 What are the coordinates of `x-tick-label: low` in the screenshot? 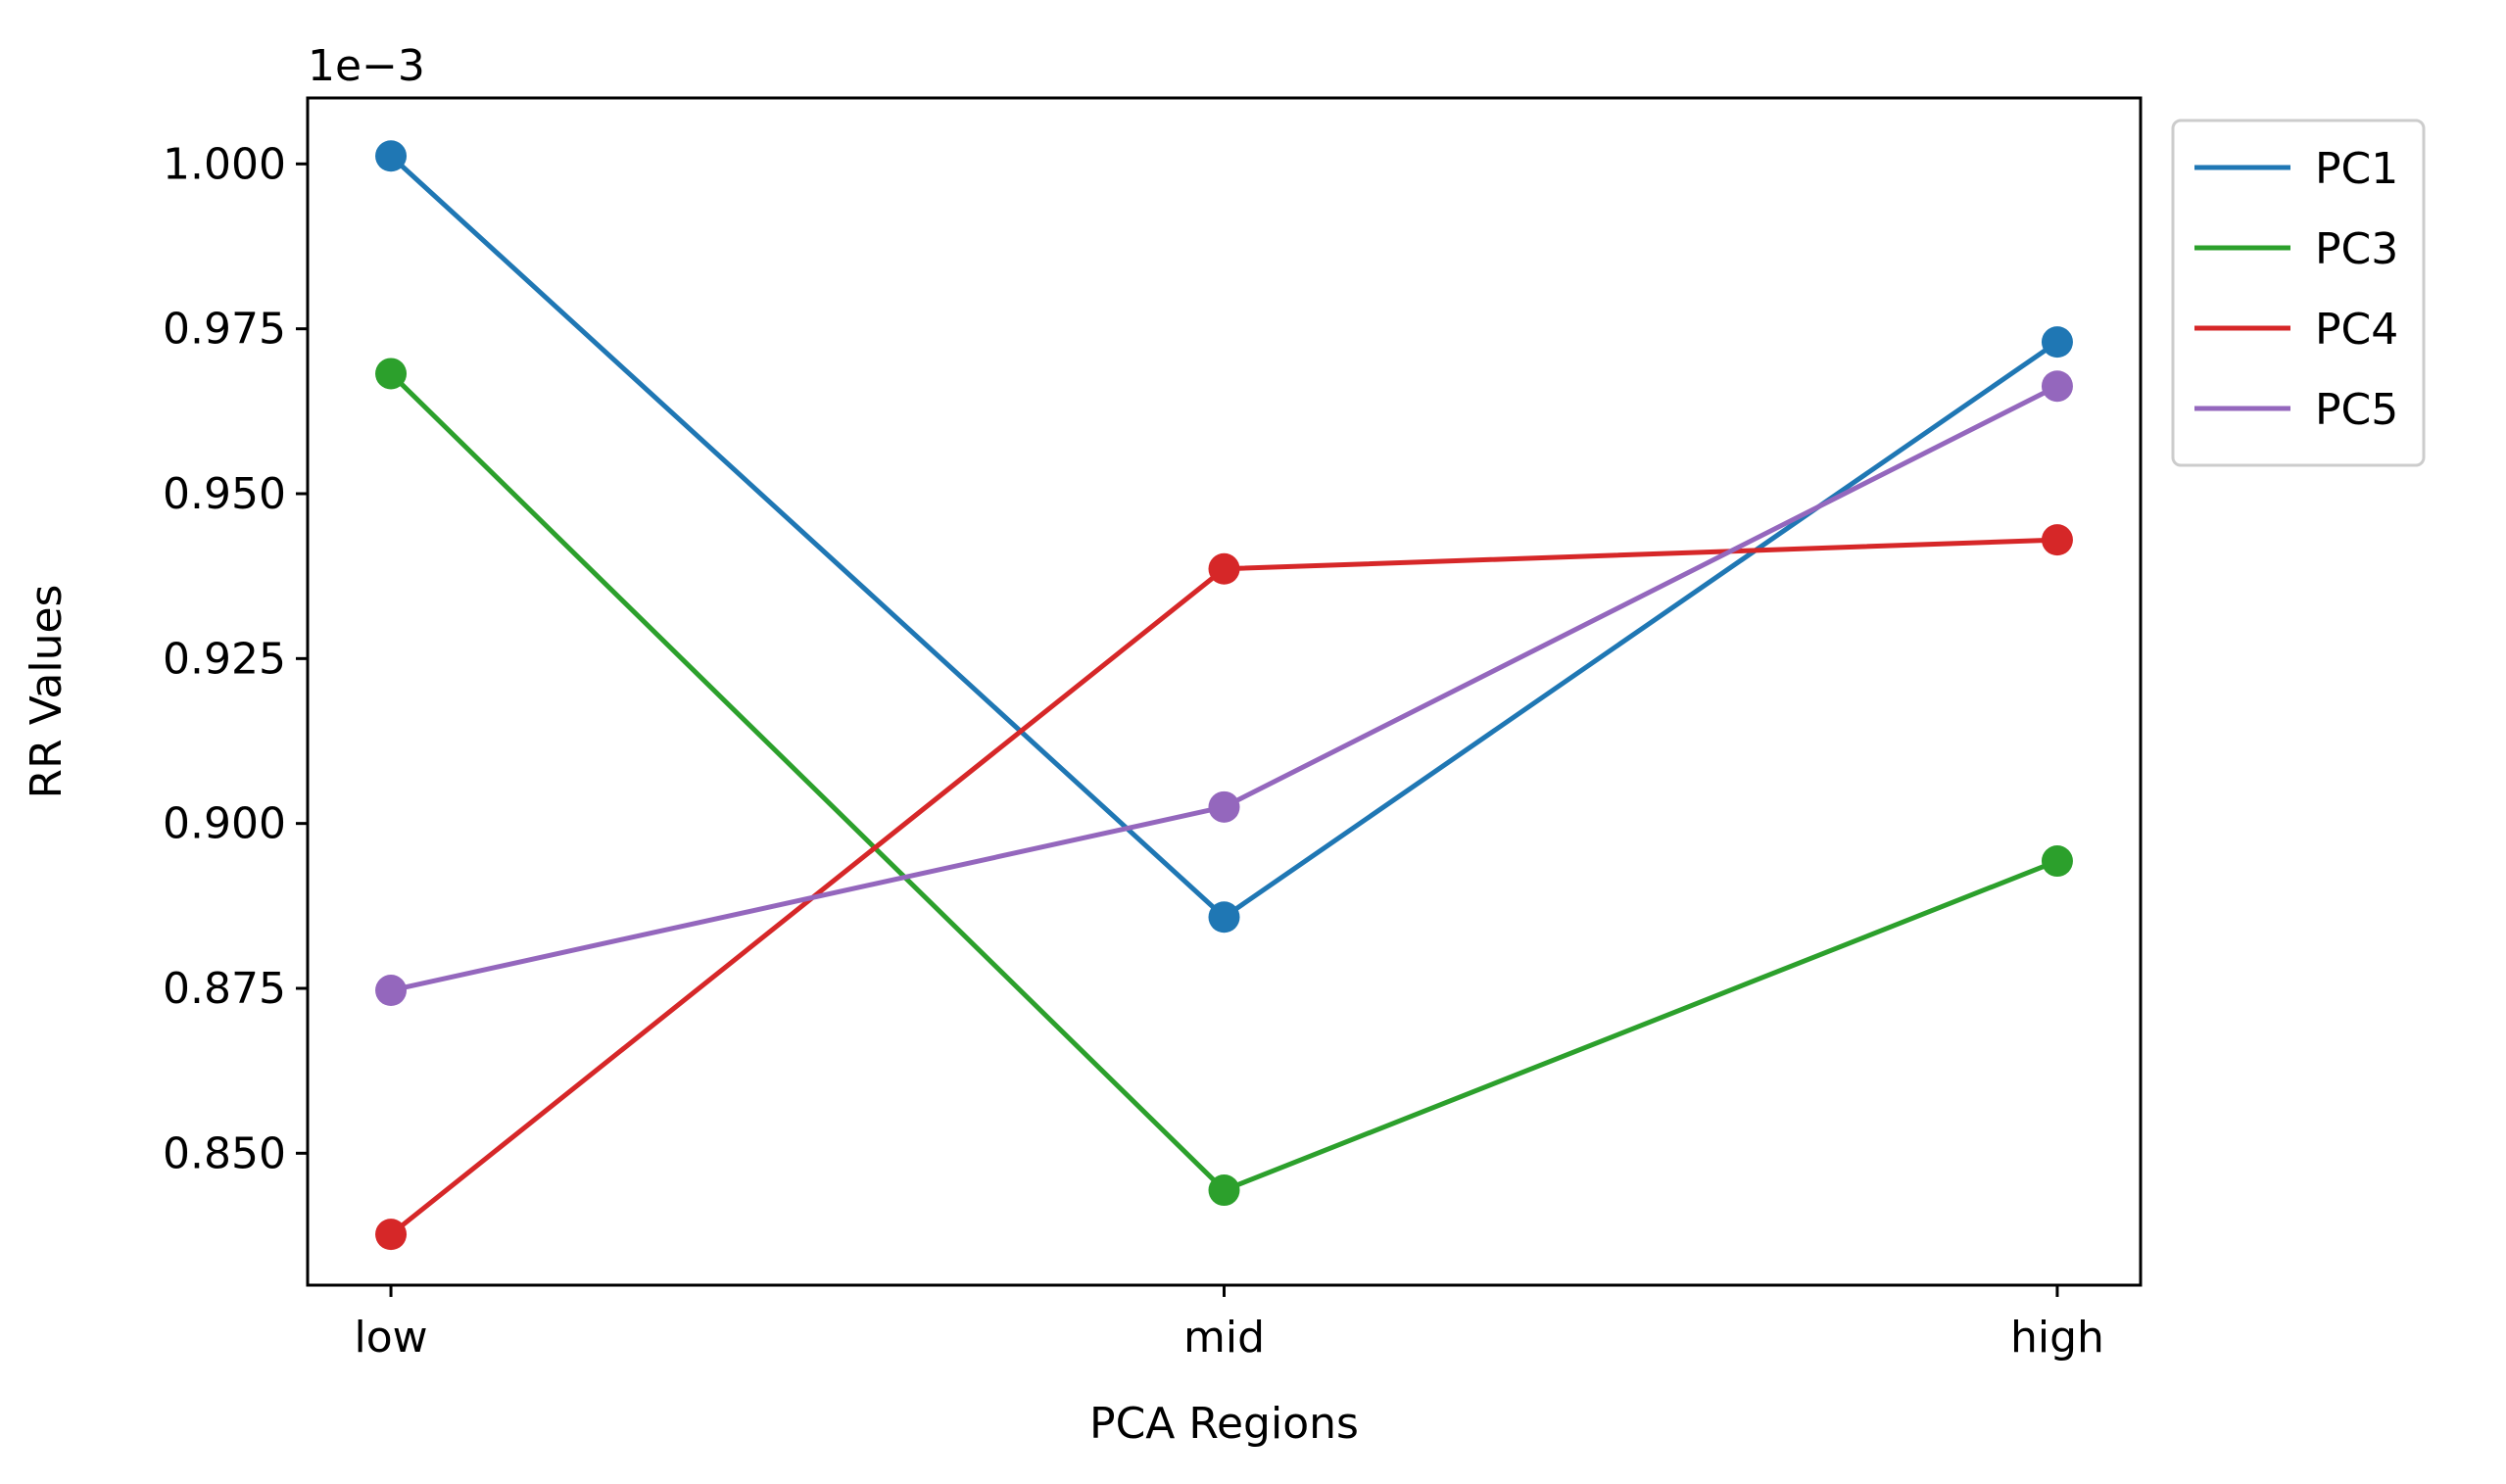 It's located at (390, 1338).